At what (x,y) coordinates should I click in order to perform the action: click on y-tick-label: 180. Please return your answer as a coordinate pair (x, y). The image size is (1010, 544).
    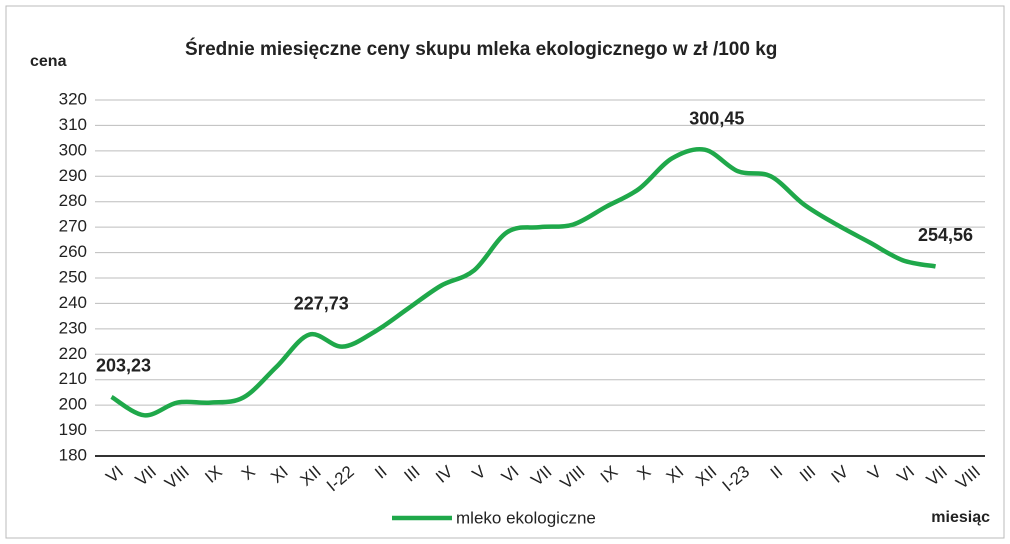
    Looking at the image, I should click on (73, 454).